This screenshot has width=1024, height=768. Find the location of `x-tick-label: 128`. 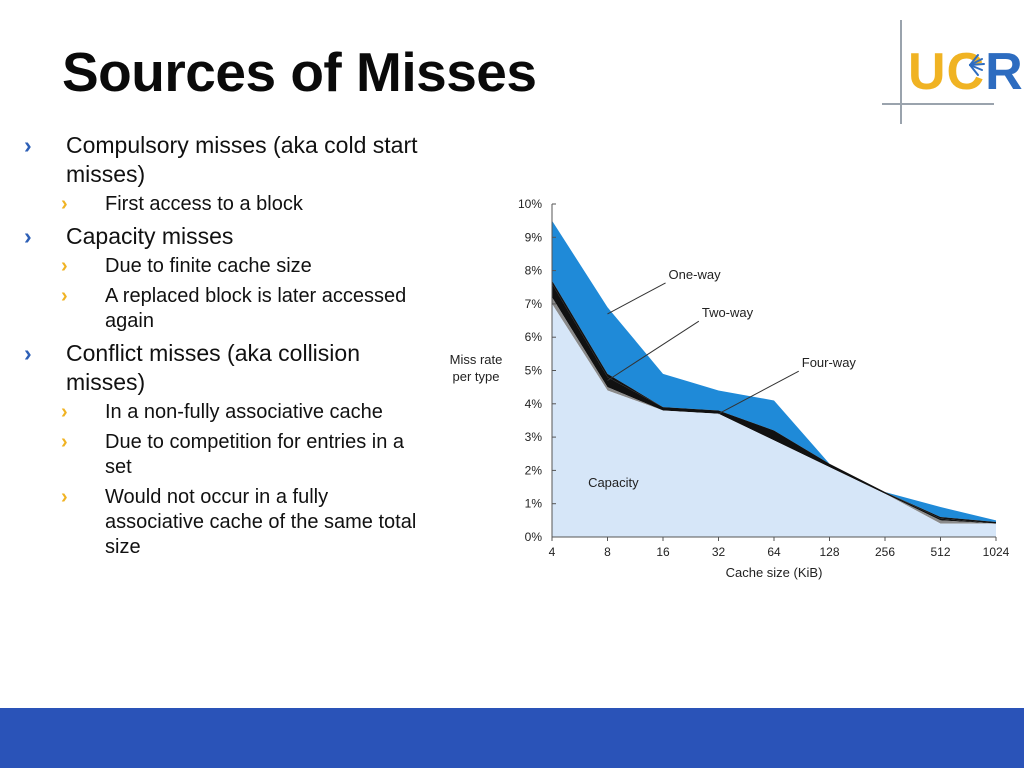

x-tick-label: 128 is located at coordinates (829, 552).